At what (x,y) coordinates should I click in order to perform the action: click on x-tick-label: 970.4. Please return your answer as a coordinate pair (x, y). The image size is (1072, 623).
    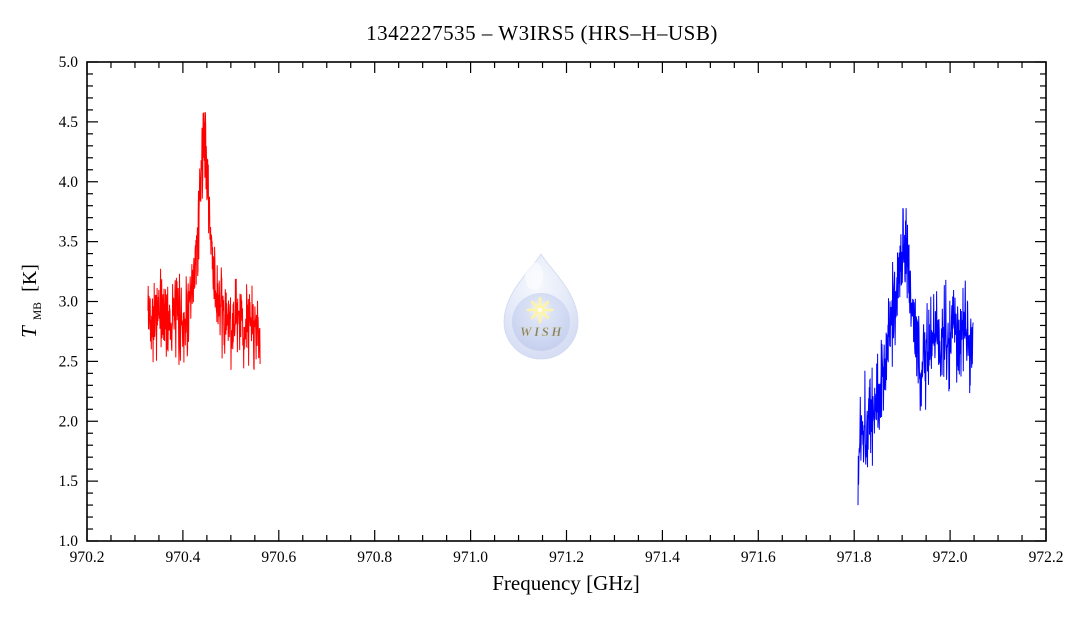
    Looking at the image, I should click on (182, 557).